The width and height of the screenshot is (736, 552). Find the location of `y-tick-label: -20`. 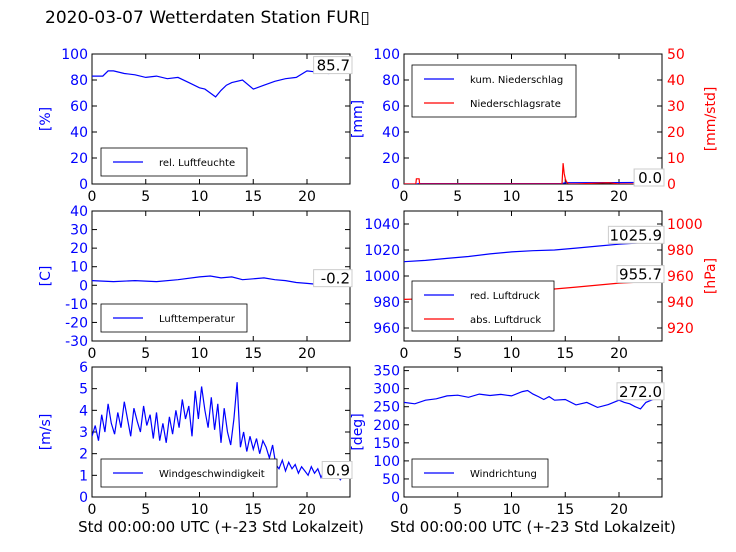

y-tick-label: -20 is located at coordinates (76, 323).